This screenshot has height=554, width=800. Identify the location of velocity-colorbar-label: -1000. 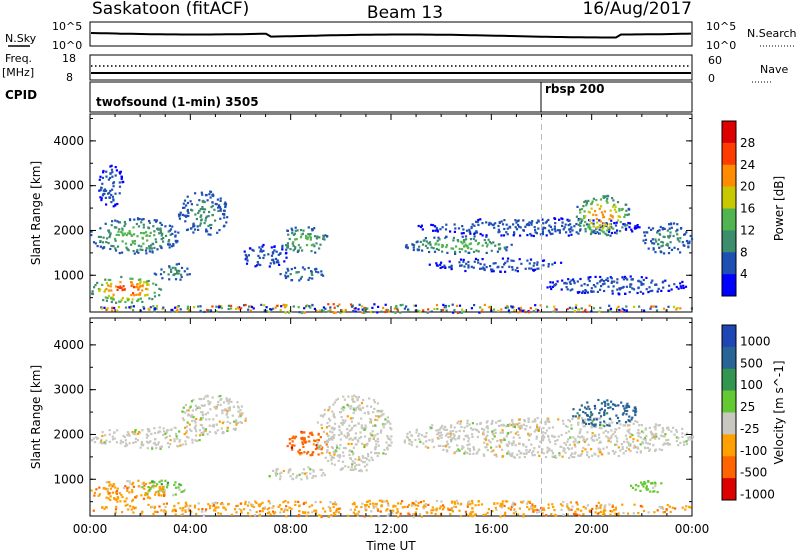
(757, 495).